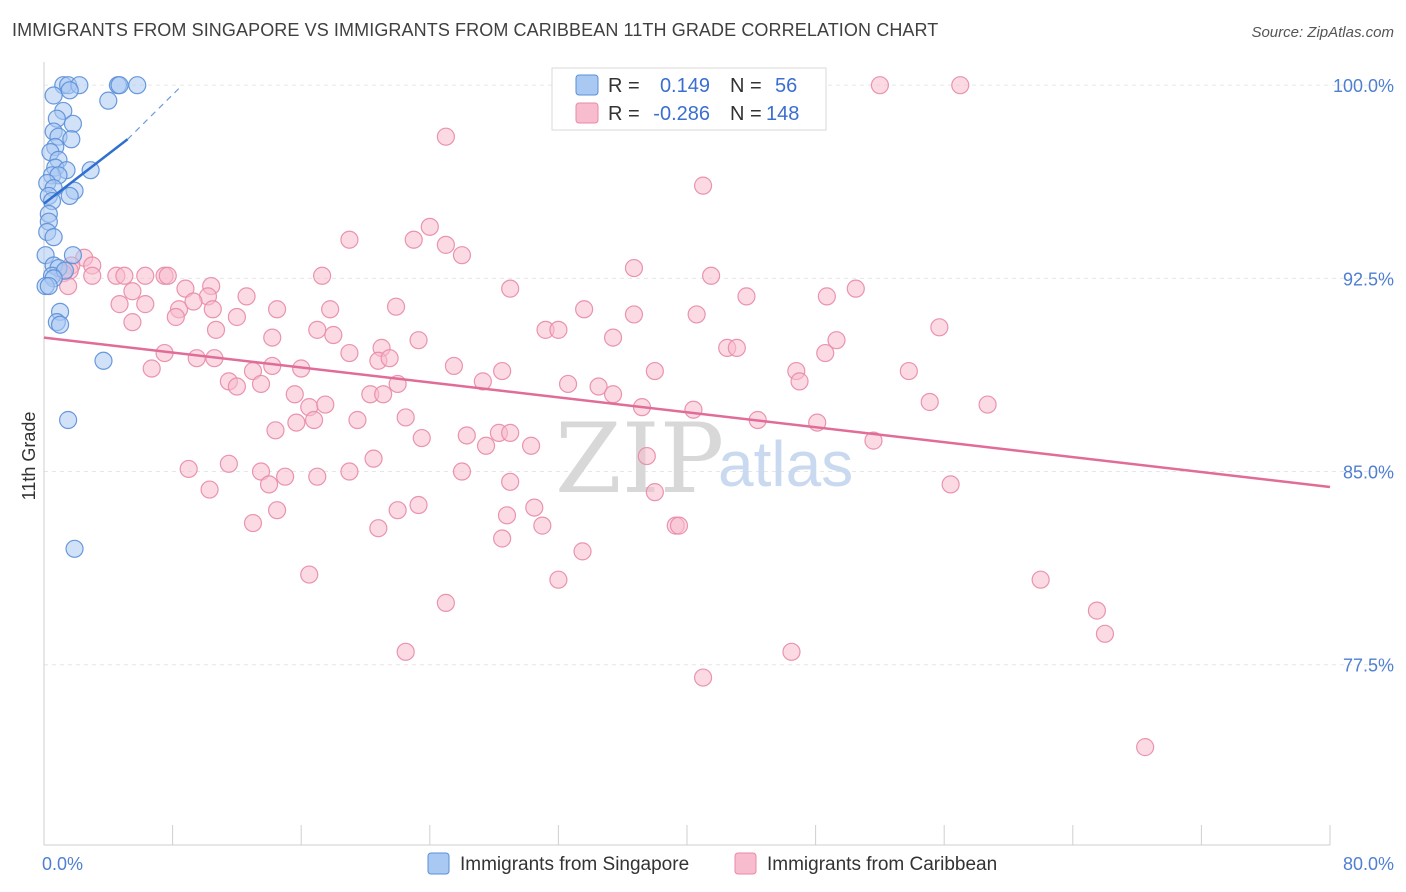 This screenshot has height=892, width=1406. I want to click on y-tick-label: 92.5%, so click(1368, 279).